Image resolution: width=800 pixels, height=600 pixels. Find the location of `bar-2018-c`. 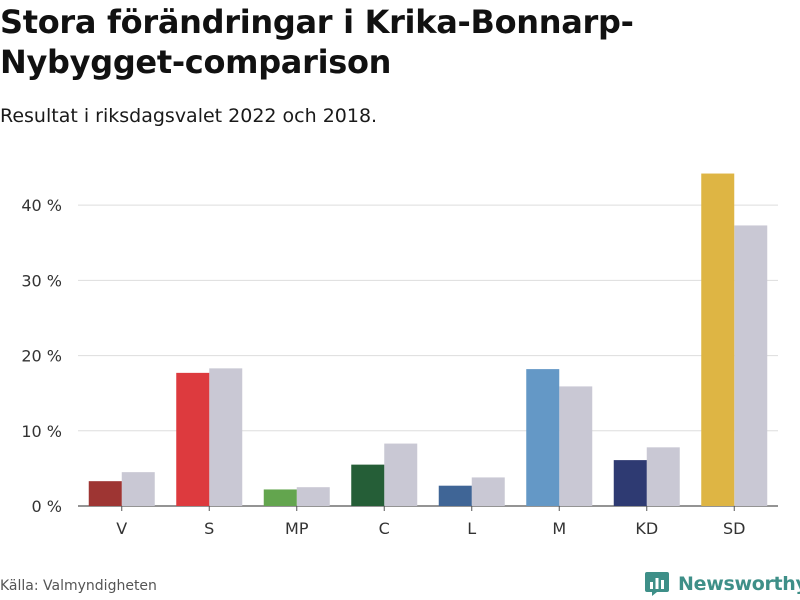

bar-2018-c is located at coordinates (401, 474).